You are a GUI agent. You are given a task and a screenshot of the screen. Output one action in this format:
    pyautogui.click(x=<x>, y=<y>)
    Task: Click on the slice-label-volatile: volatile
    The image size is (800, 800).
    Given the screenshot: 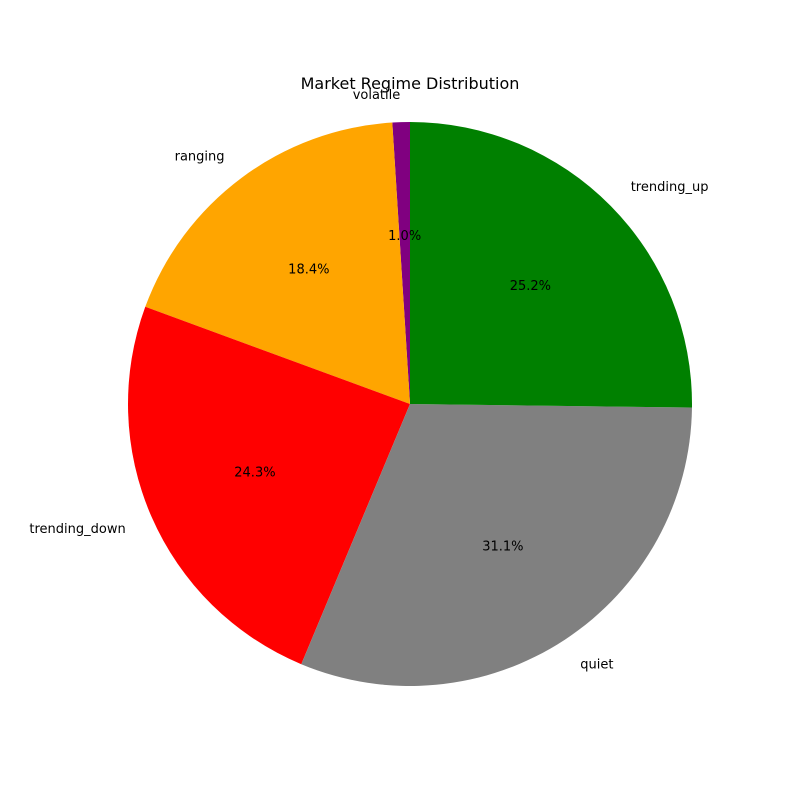 What is the action you would take?
    pyautogui.click(x=377, y=95)
    